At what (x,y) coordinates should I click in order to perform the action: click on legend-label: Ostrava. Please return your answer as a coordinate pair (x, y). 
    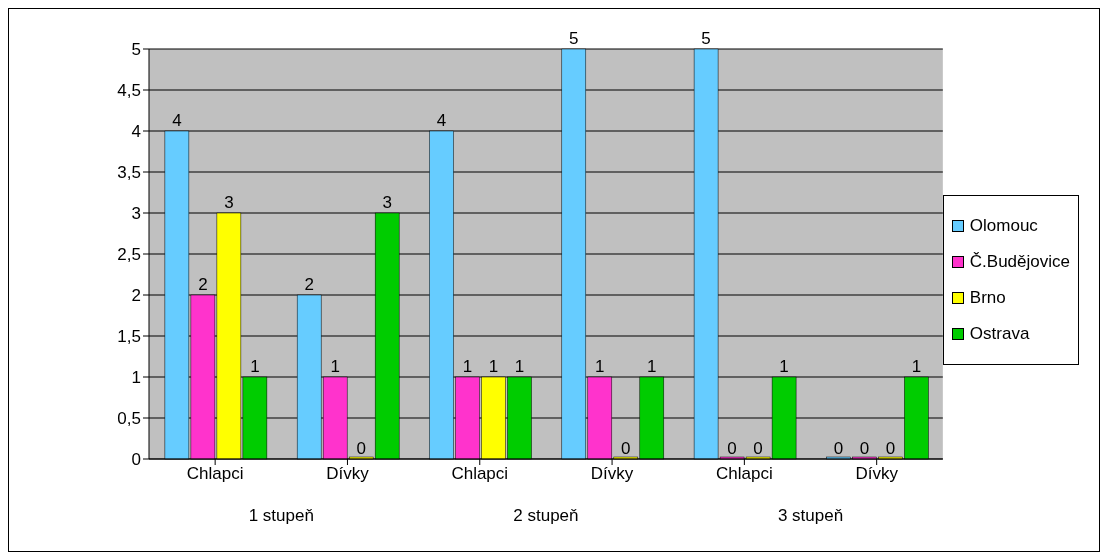
    Looking at the image, I should click on (999, 334).